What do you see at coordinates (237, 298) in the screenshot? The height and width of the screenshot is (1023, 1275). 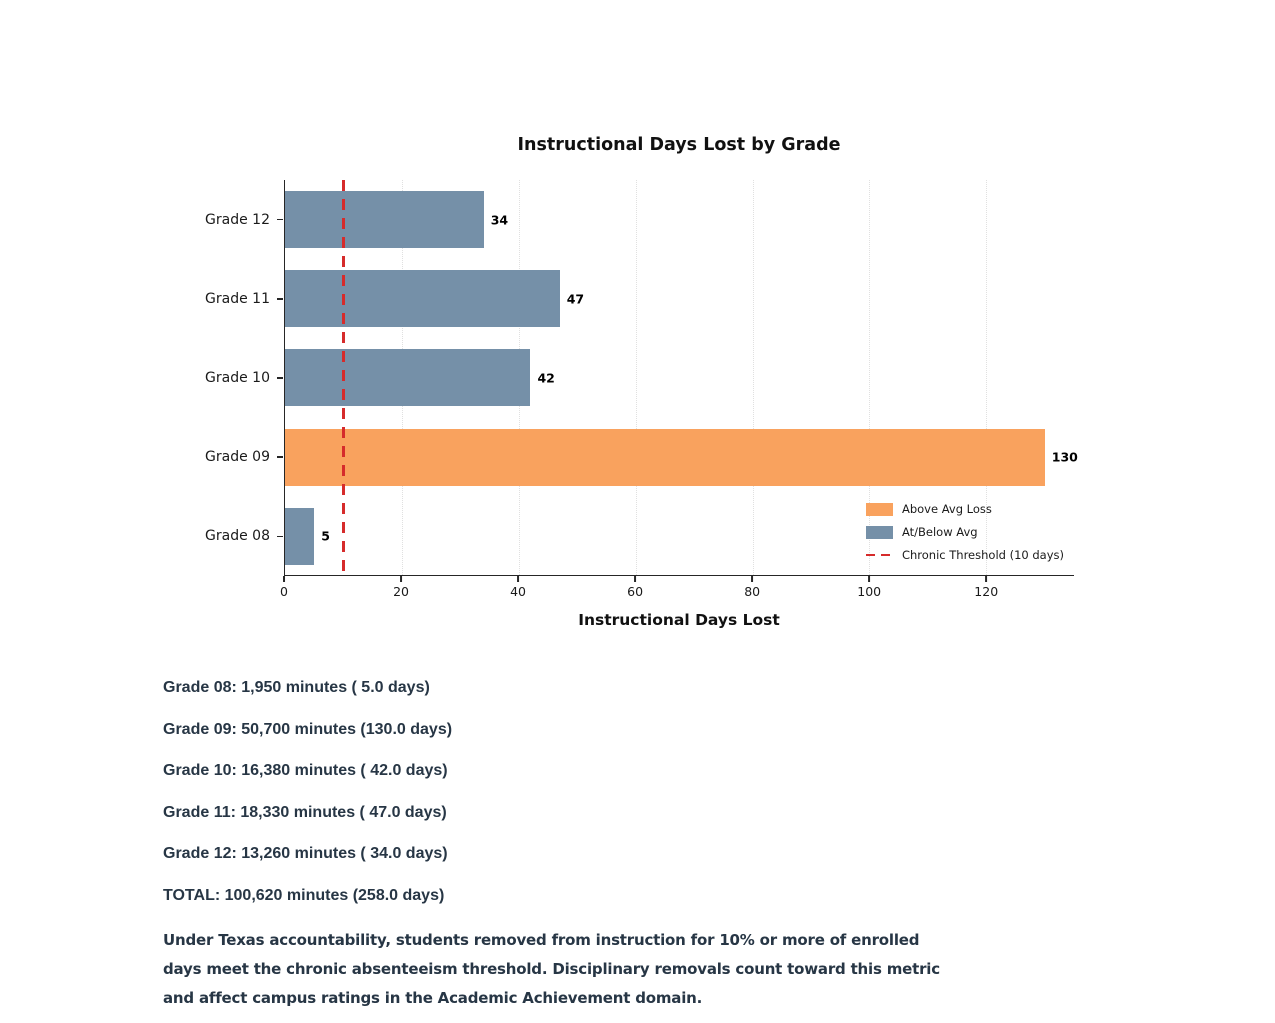 I see `y-axis-label: Grade 11` at bounding box center [237, 298].